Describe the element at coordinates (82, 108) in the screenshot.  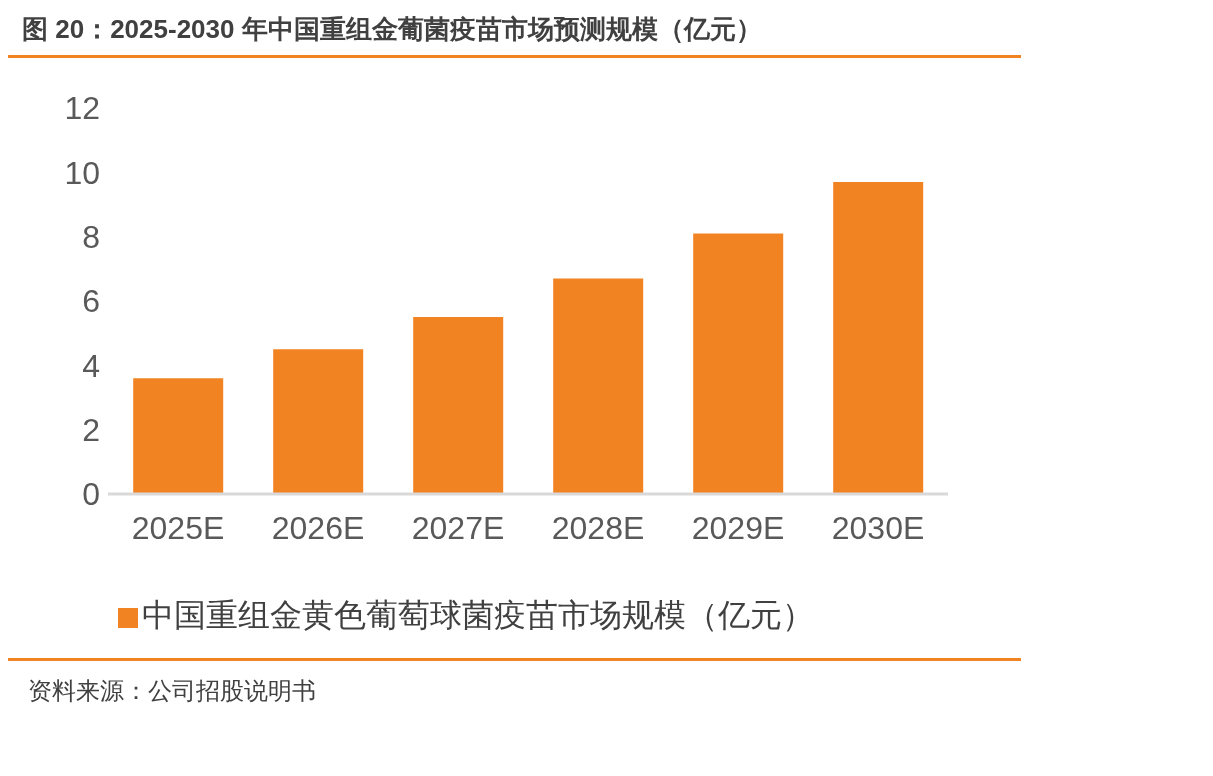
I see `y-tick-label: 12` at that location.